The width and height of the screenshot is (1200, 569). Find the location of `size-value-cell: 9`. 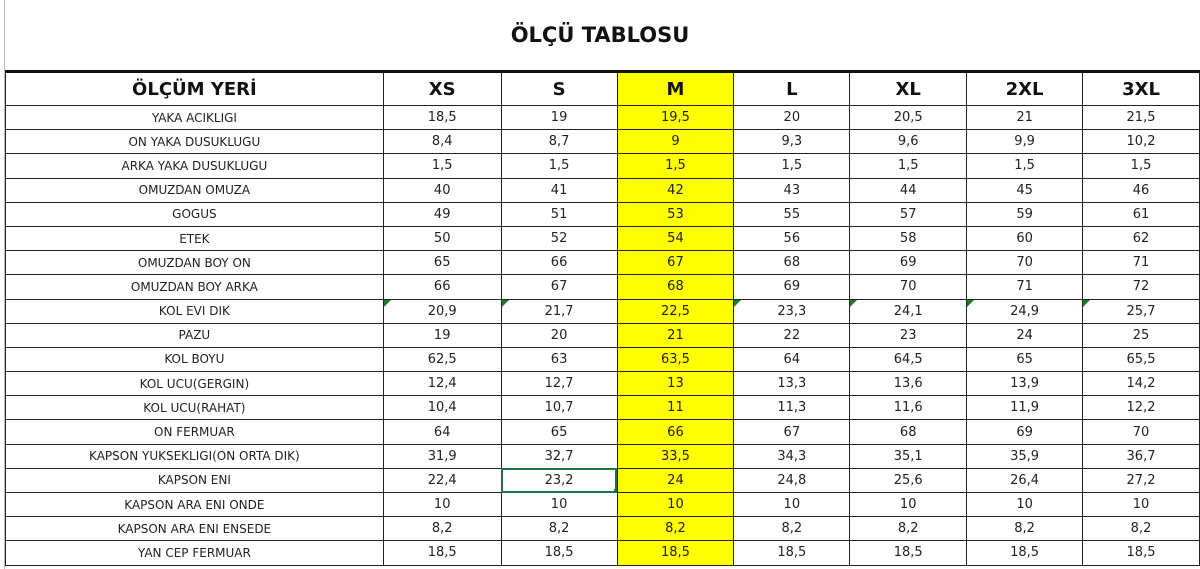

size-value-cell: 9 is located at coordinates (675, 142).